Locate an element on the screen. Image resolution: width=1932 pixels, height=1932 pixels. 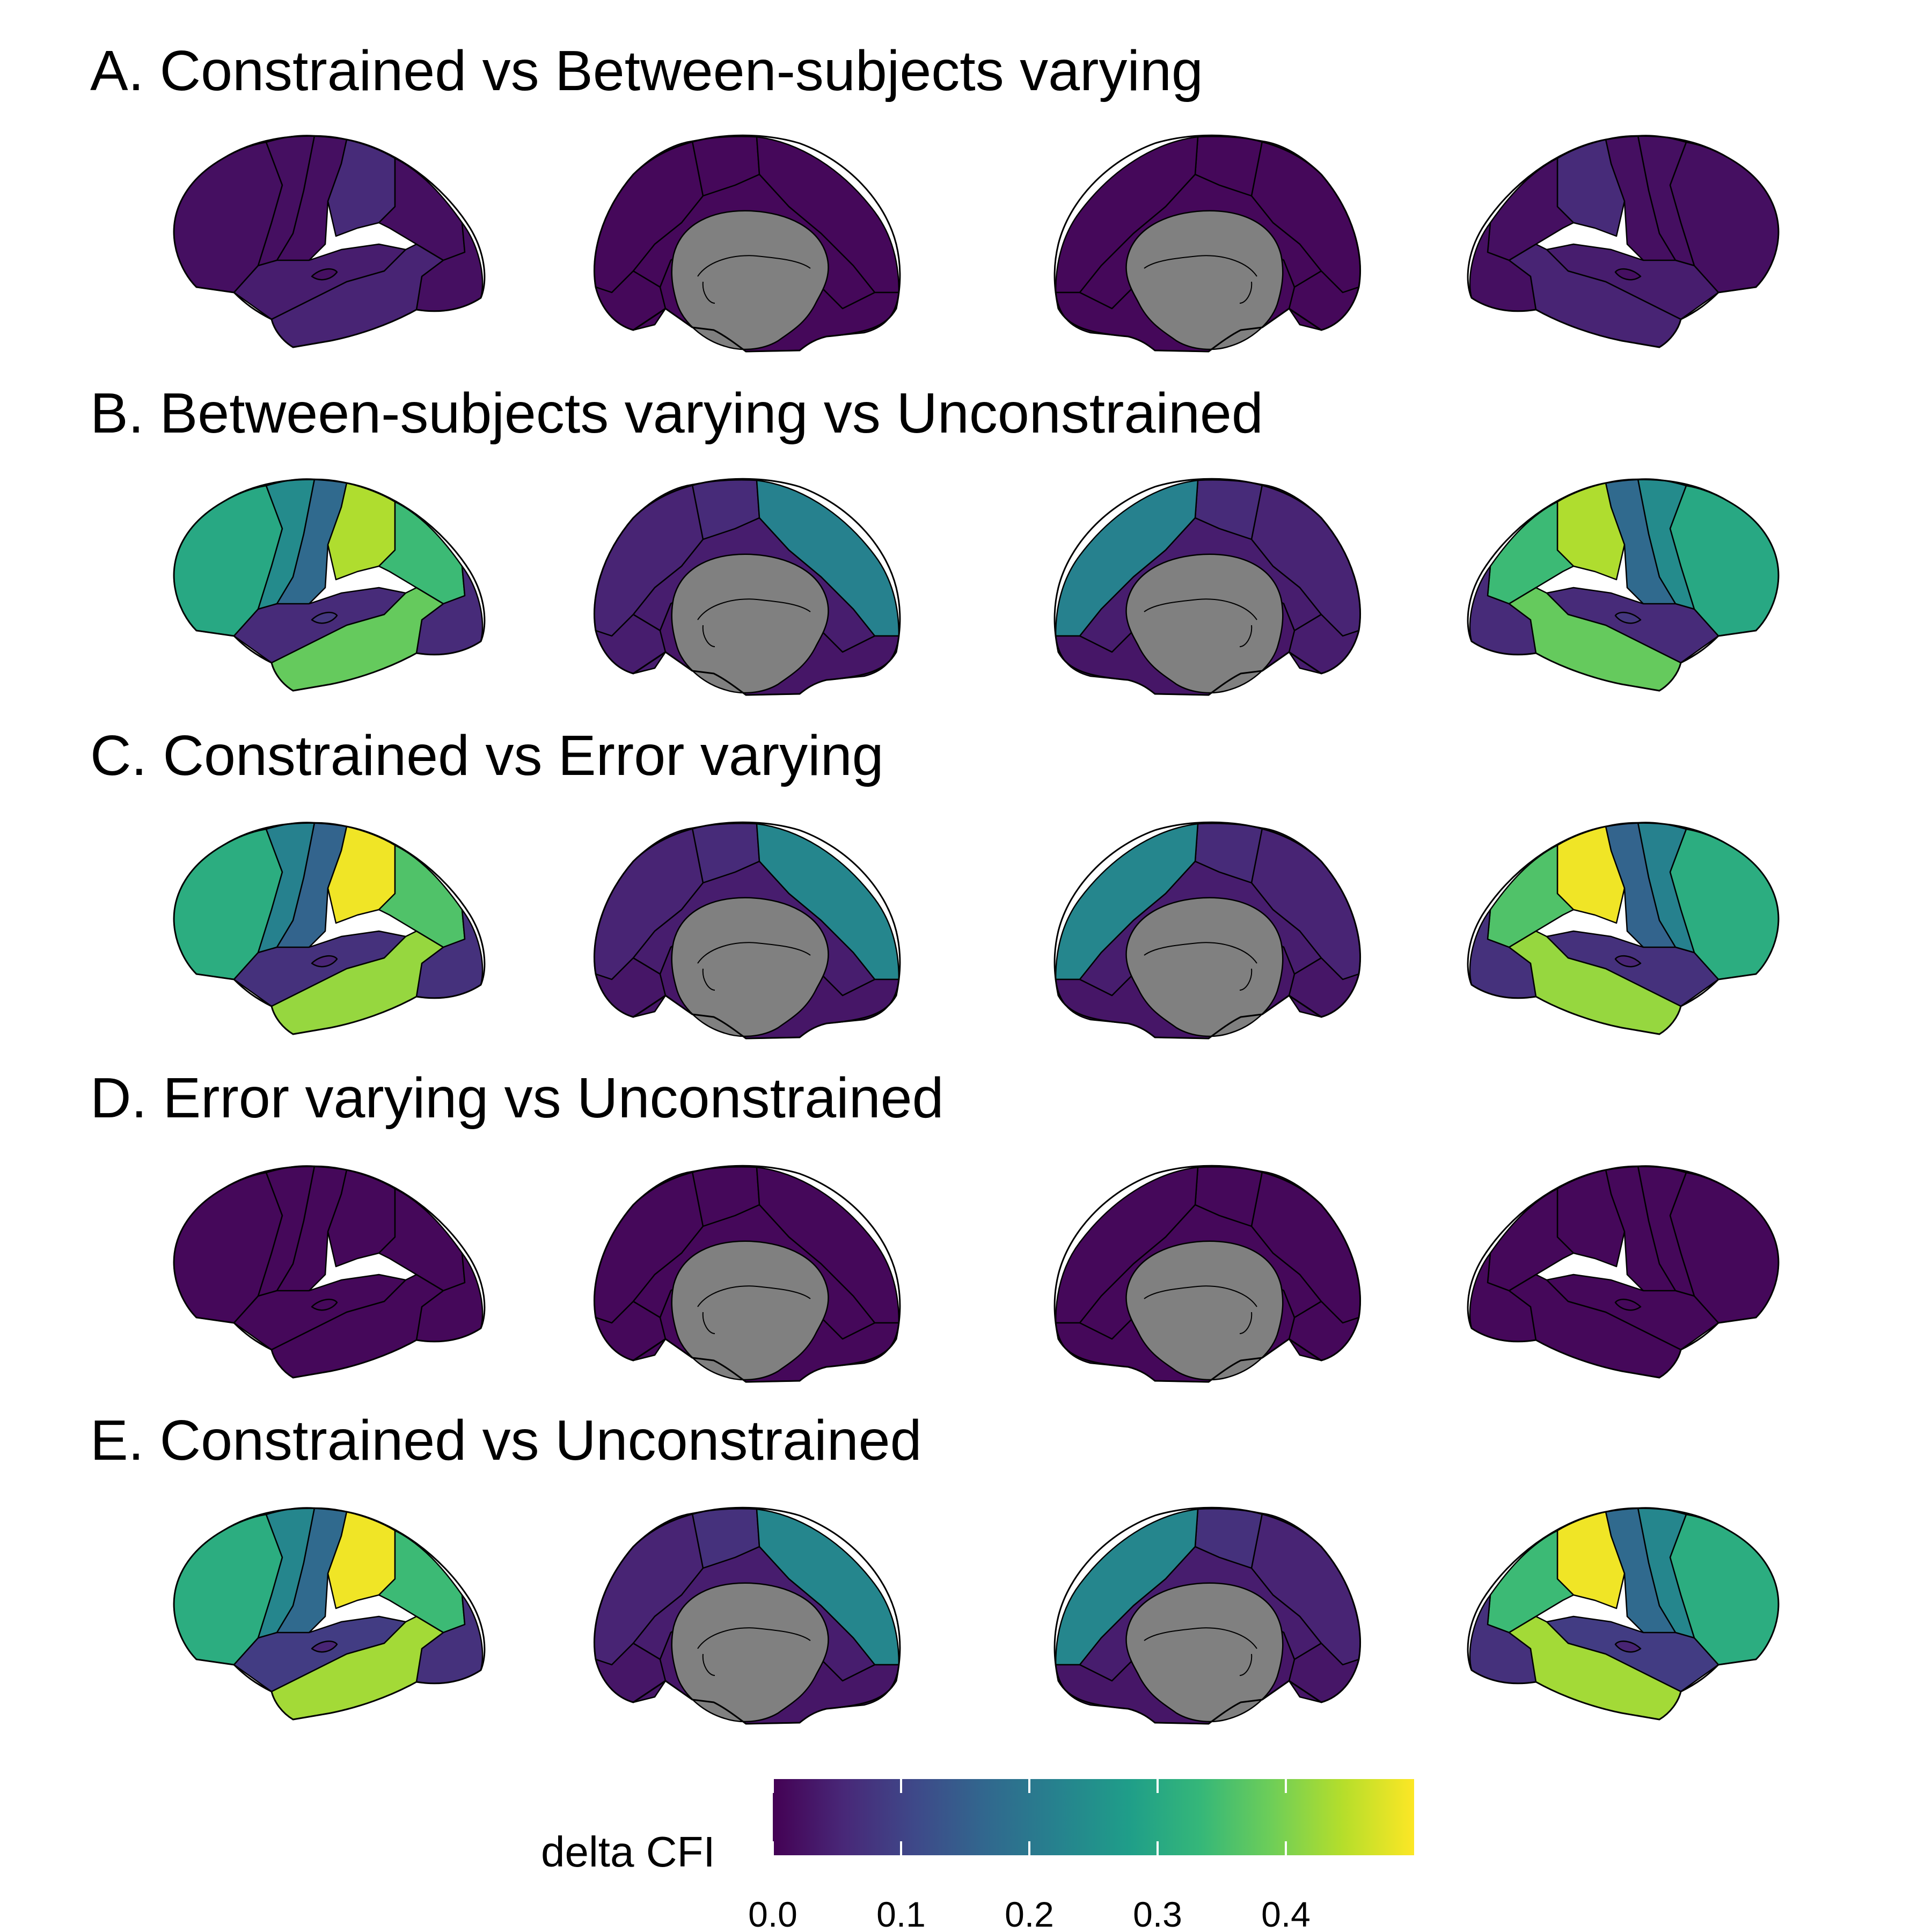
panel-e: E. Constrained vs Unconstrained is located at coordinates (935, 1567).